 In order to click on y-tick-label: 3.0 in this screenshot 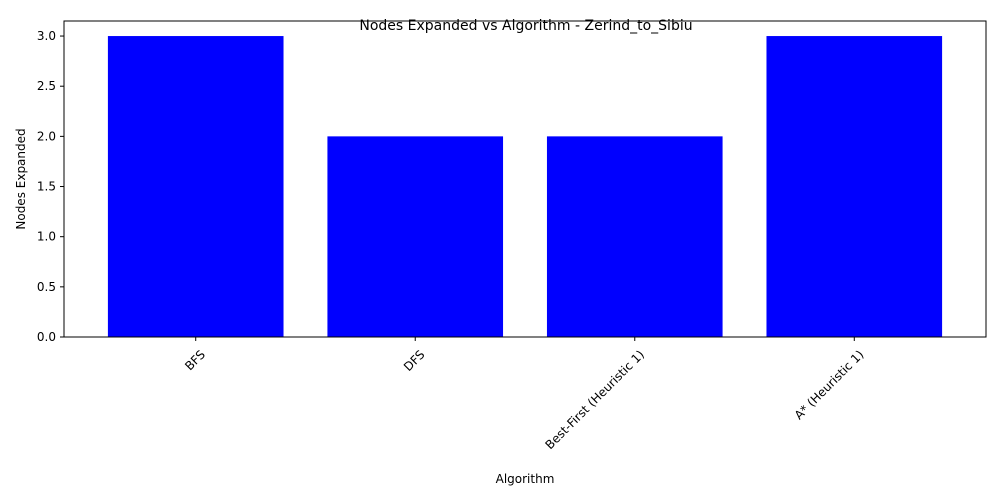, I will do `click(46, 36)`.